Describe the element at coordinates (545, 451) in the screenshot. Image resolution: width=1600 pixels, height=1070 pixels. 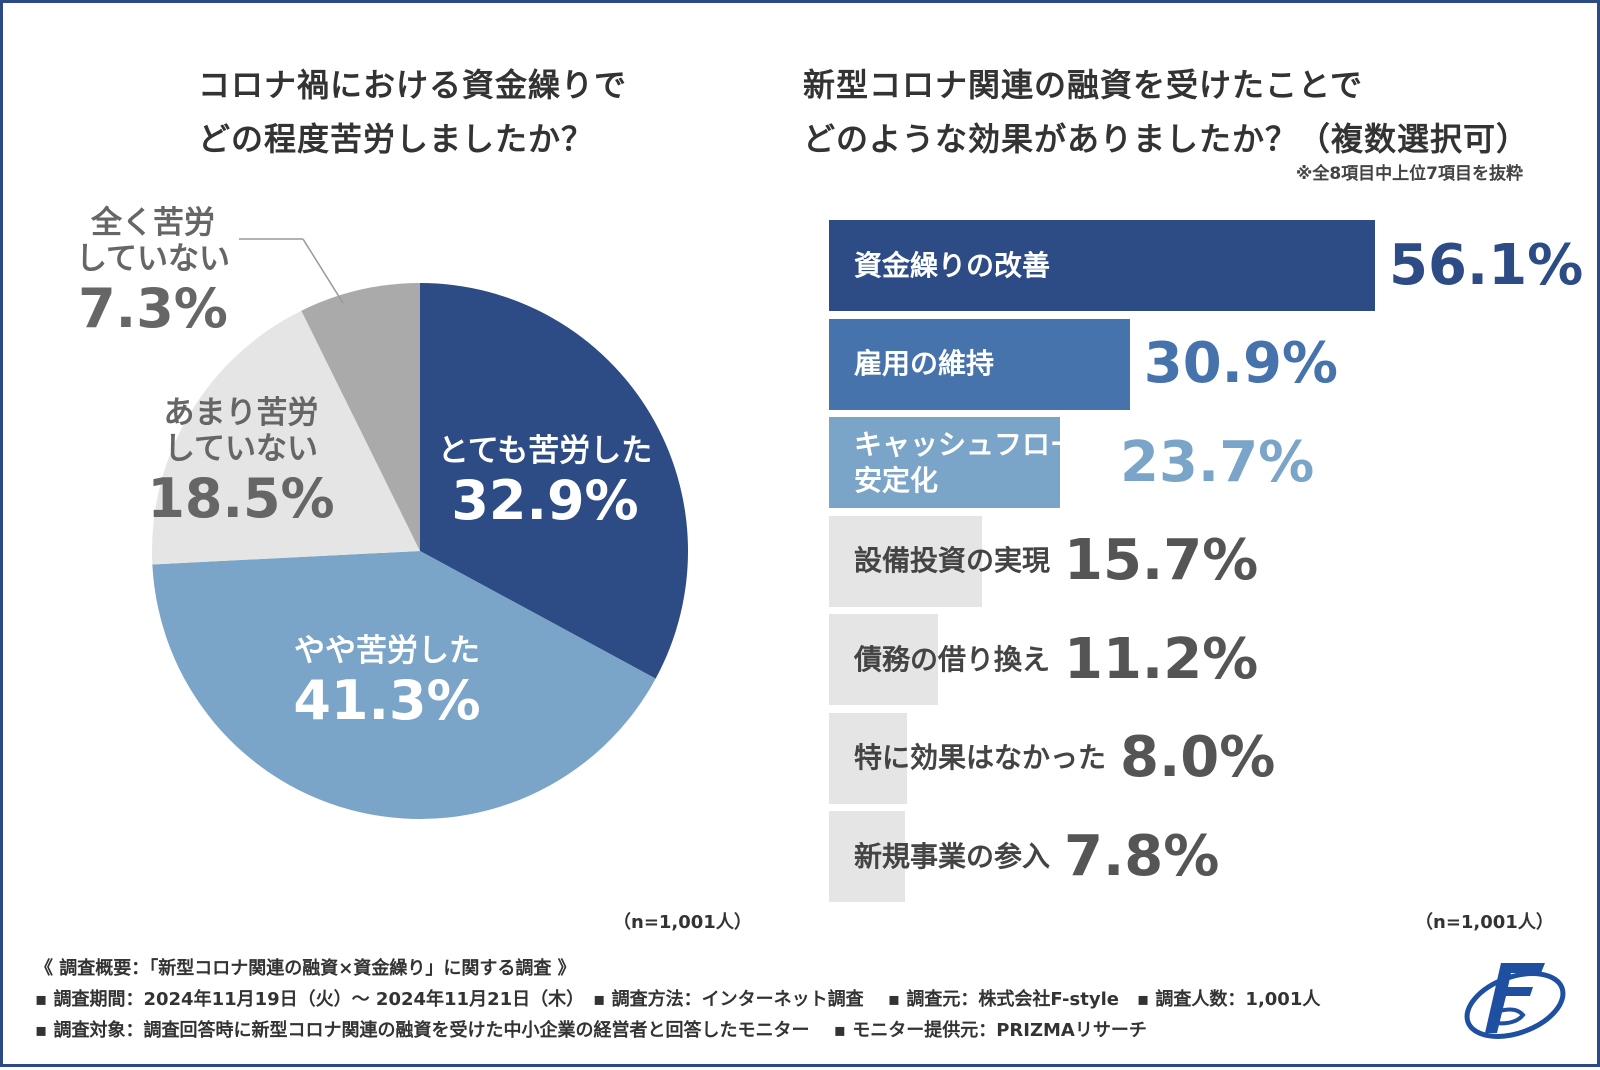
I see `pie-label-text: とても苦労した` at that location.